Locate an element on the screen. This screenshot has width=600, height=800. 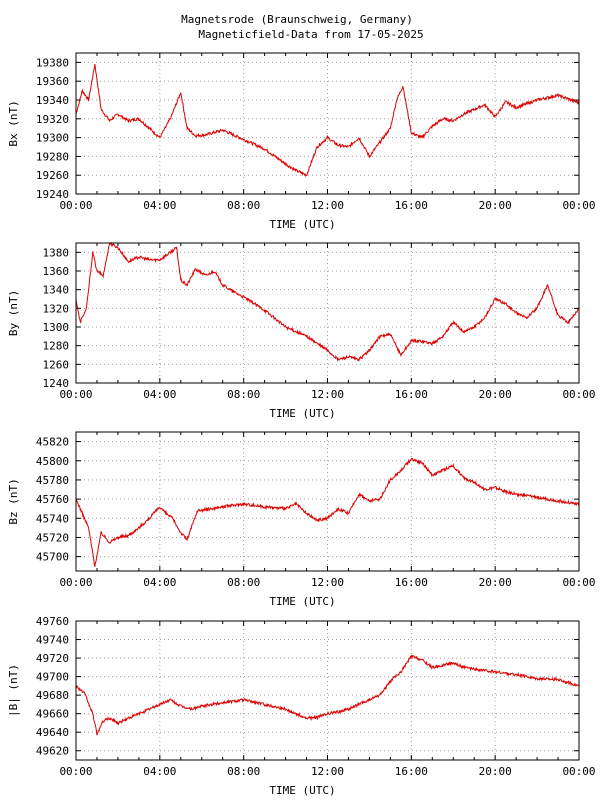
y-tick-label: 1340 is located at coordinates (56, 290).